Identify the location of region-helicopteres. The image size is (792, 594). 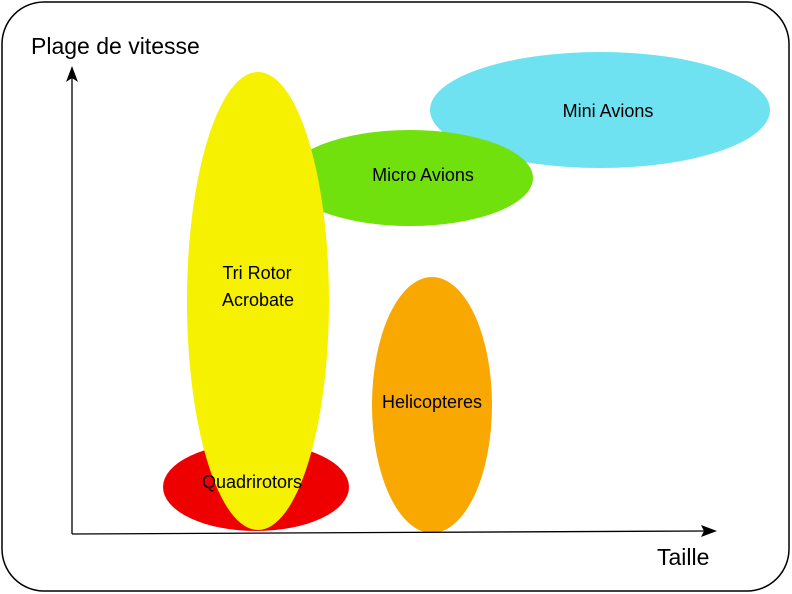
(432, 405).